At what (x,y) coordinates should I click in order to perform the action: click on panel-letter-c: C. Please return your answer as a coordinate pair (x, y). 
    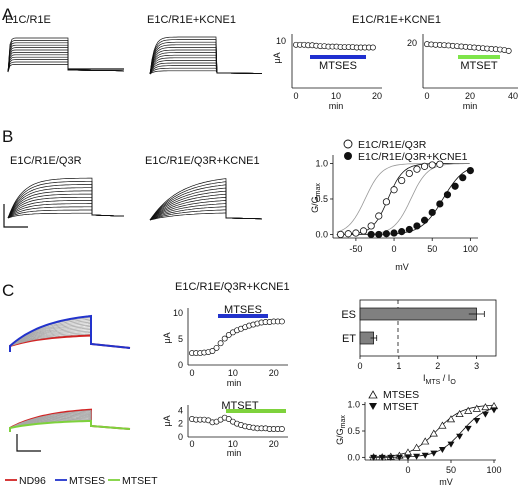
    Looking at the image, I should click on (8, 290).